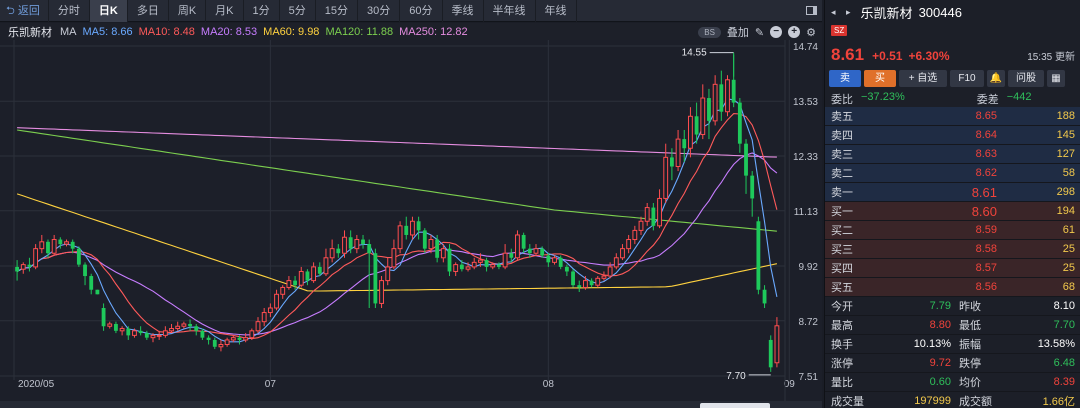 This screenshot has height=408, width=1080. What do you see at coordinates (811, 32) in the screenshot?
I see `settings-gear-icon: ⚙` at bounding box center [811, 32].